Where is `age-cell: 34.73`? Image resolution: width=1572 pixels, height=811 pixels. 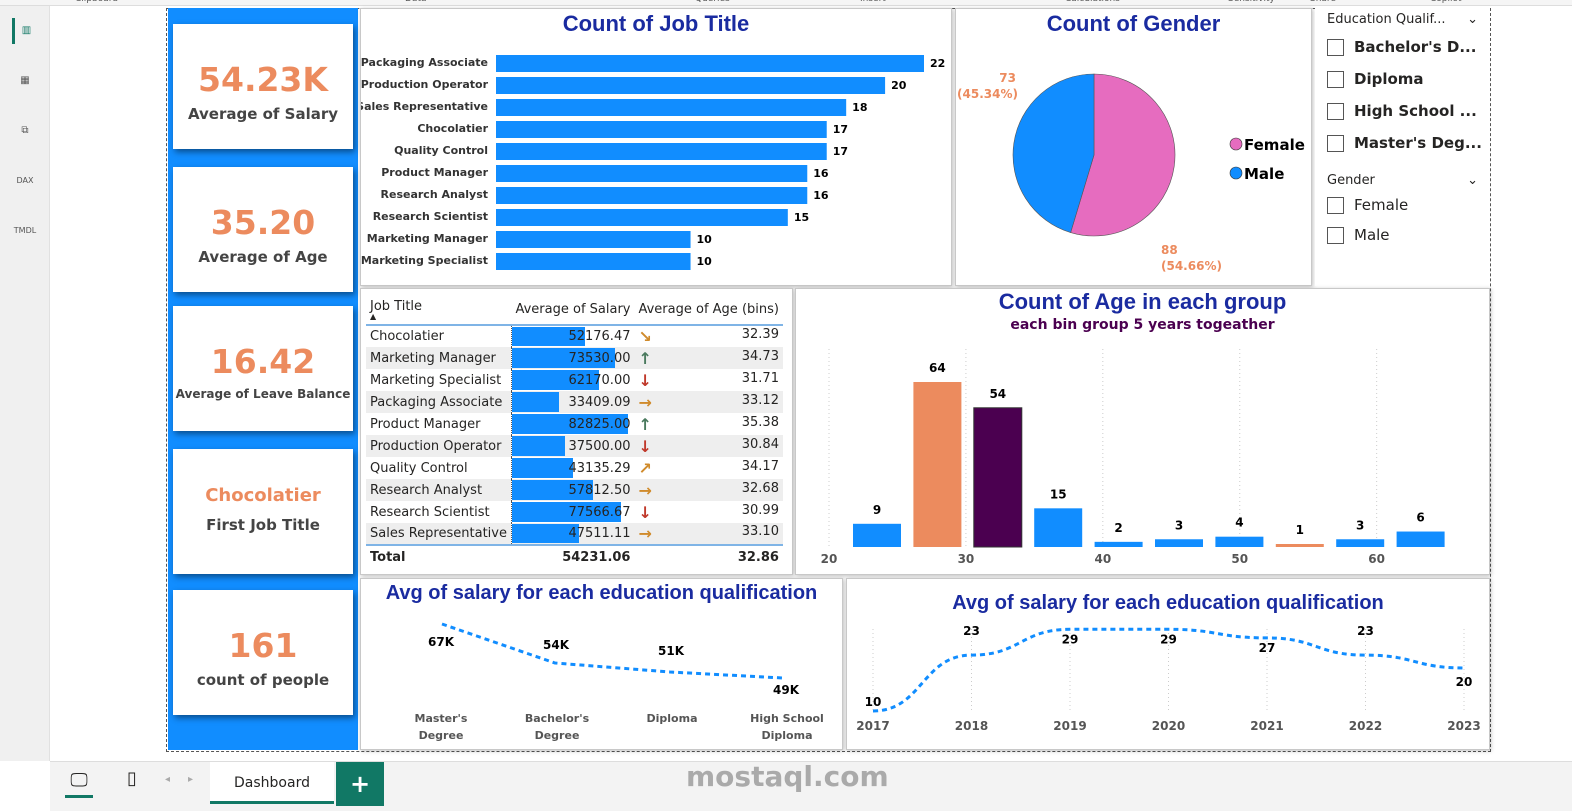 age-cell: 34.73 is located at coordinates (760, 356).